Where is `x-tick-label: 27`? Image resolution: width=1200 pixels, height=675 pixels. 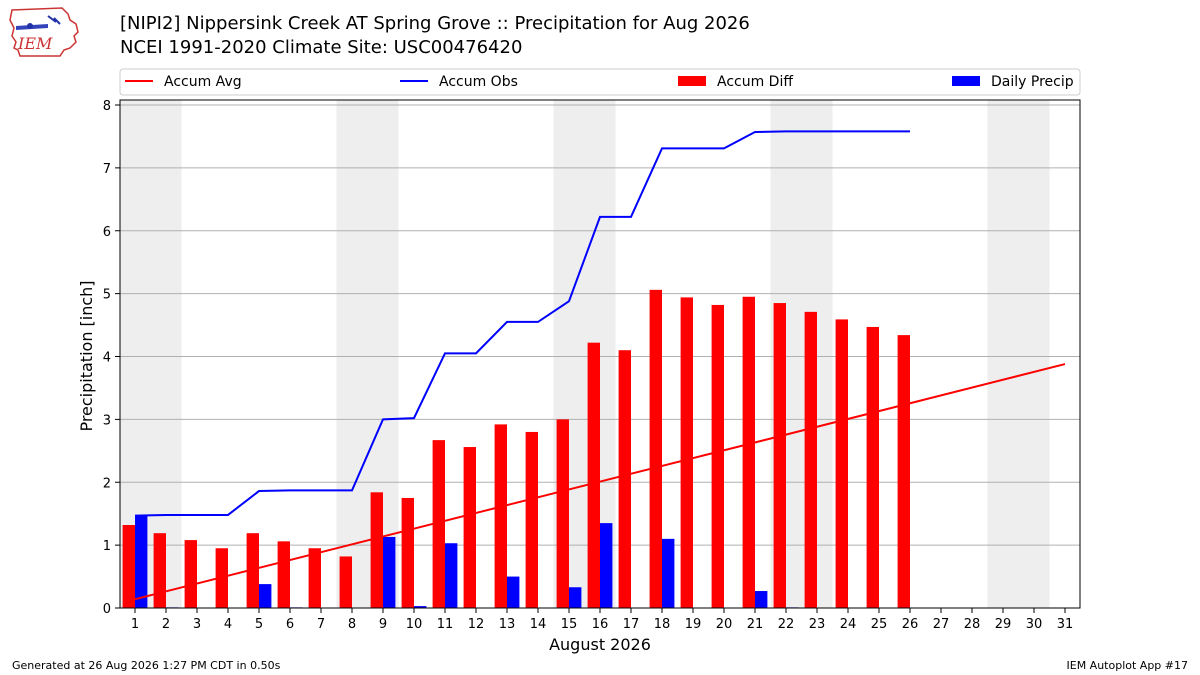 x-tick-label: 27 is located at coordinates (941, 624).